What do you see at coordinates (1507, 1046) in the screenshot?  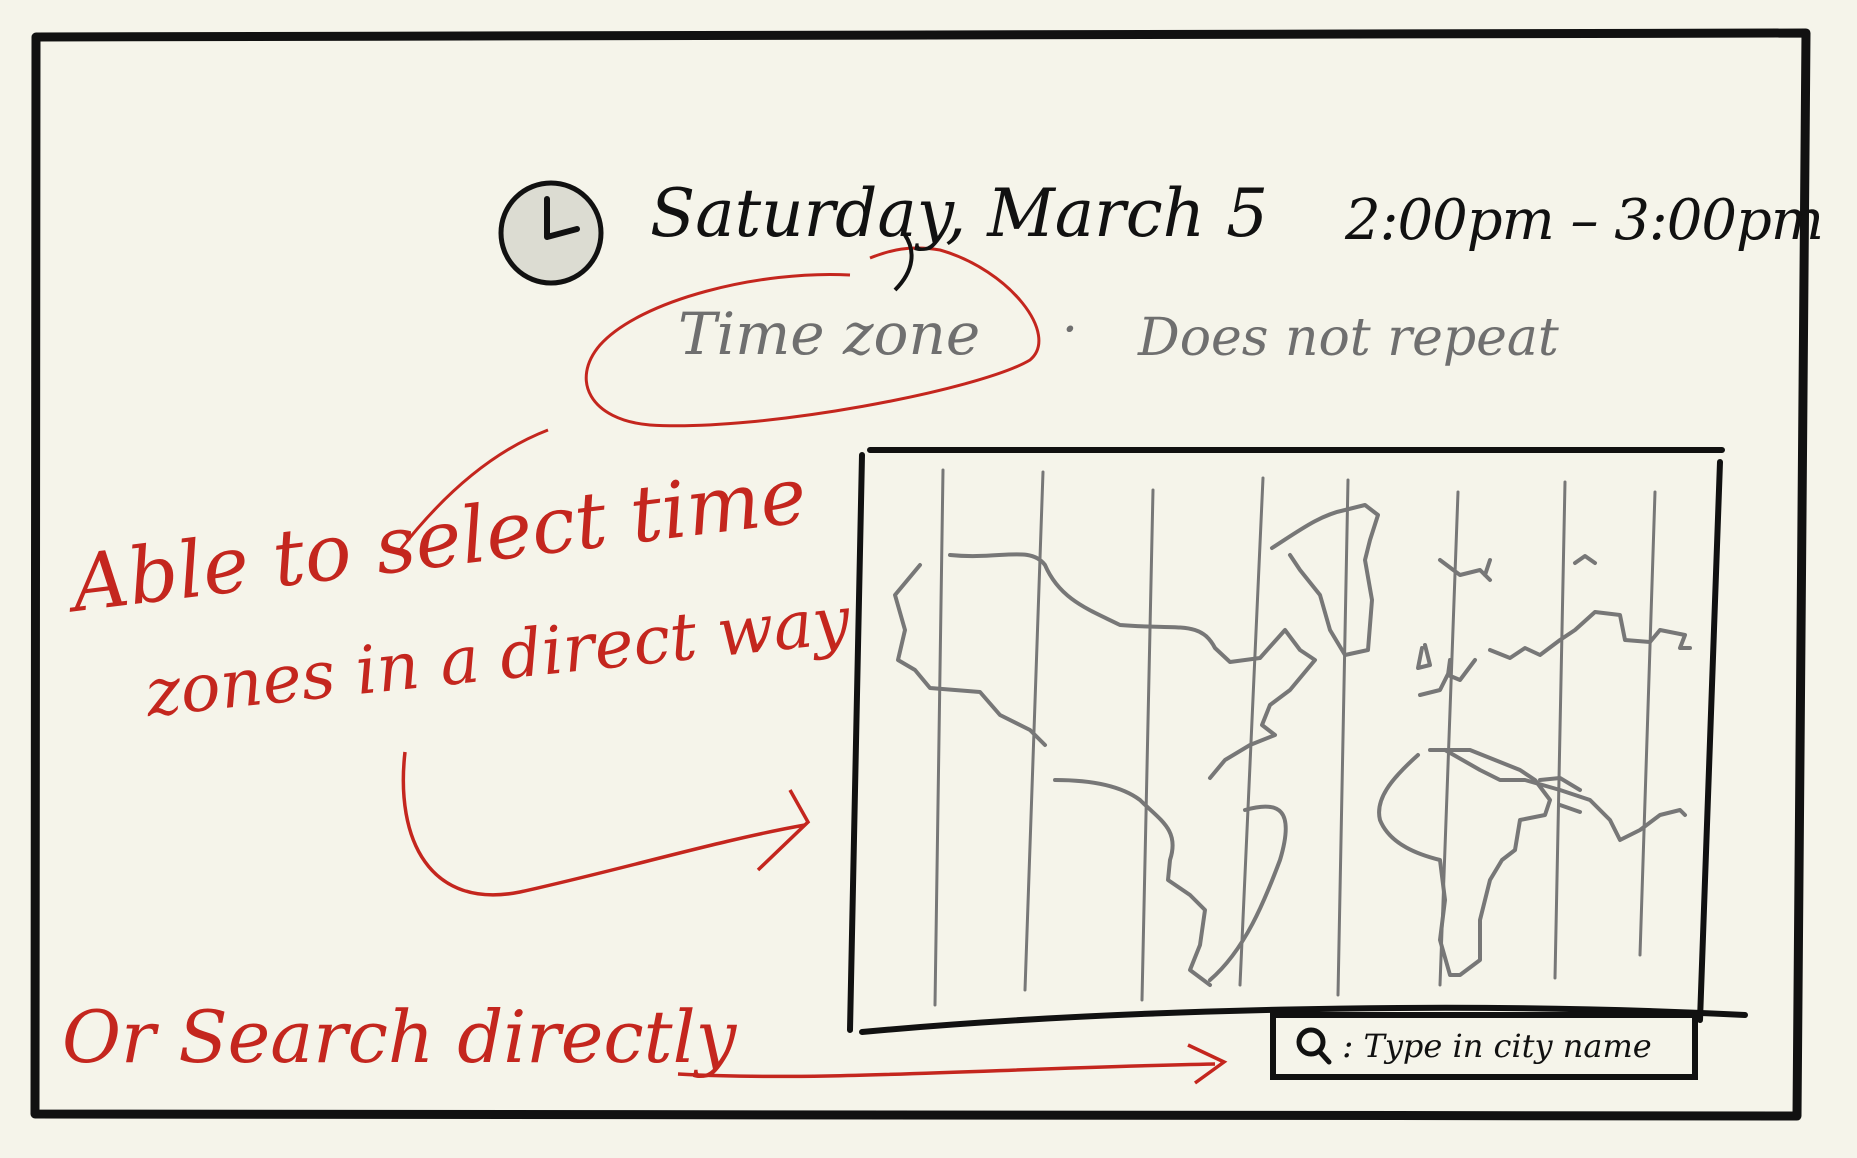 I see `search-placeholder: Type in city name` at bounding box center [1507, 1046].